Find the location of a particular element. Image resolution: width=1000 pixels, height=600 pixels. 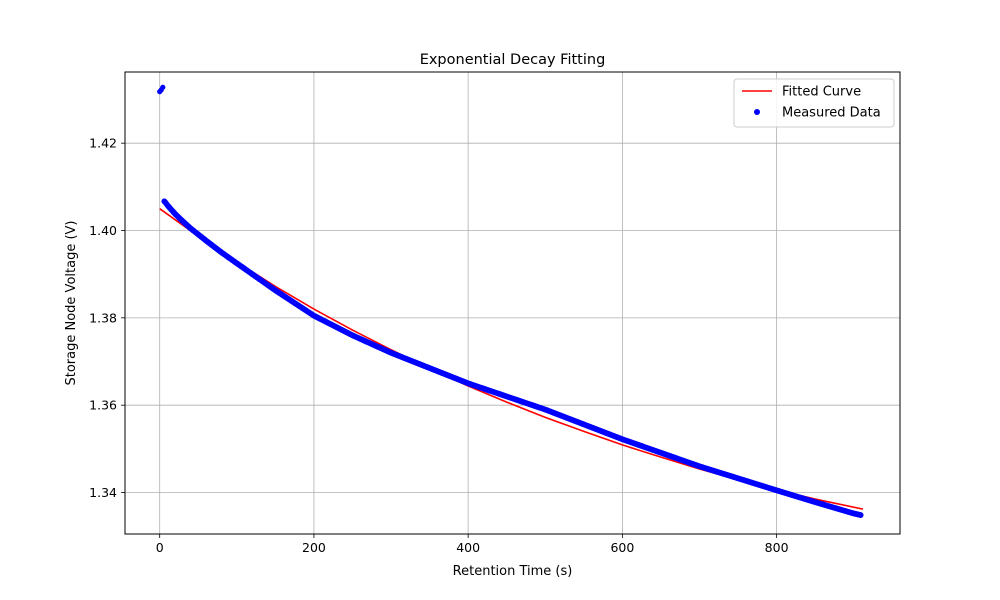

legend: Fitted Curve Measured Data is located at coordinates (814, 103).